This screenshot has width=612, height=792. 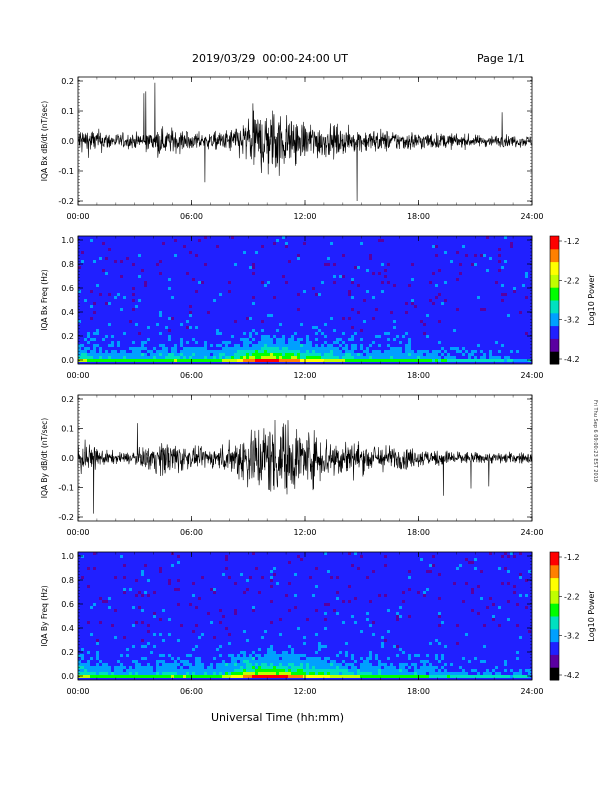 I want to click on colorbar-tick-label: -2.2, so click(x=572, y=596).